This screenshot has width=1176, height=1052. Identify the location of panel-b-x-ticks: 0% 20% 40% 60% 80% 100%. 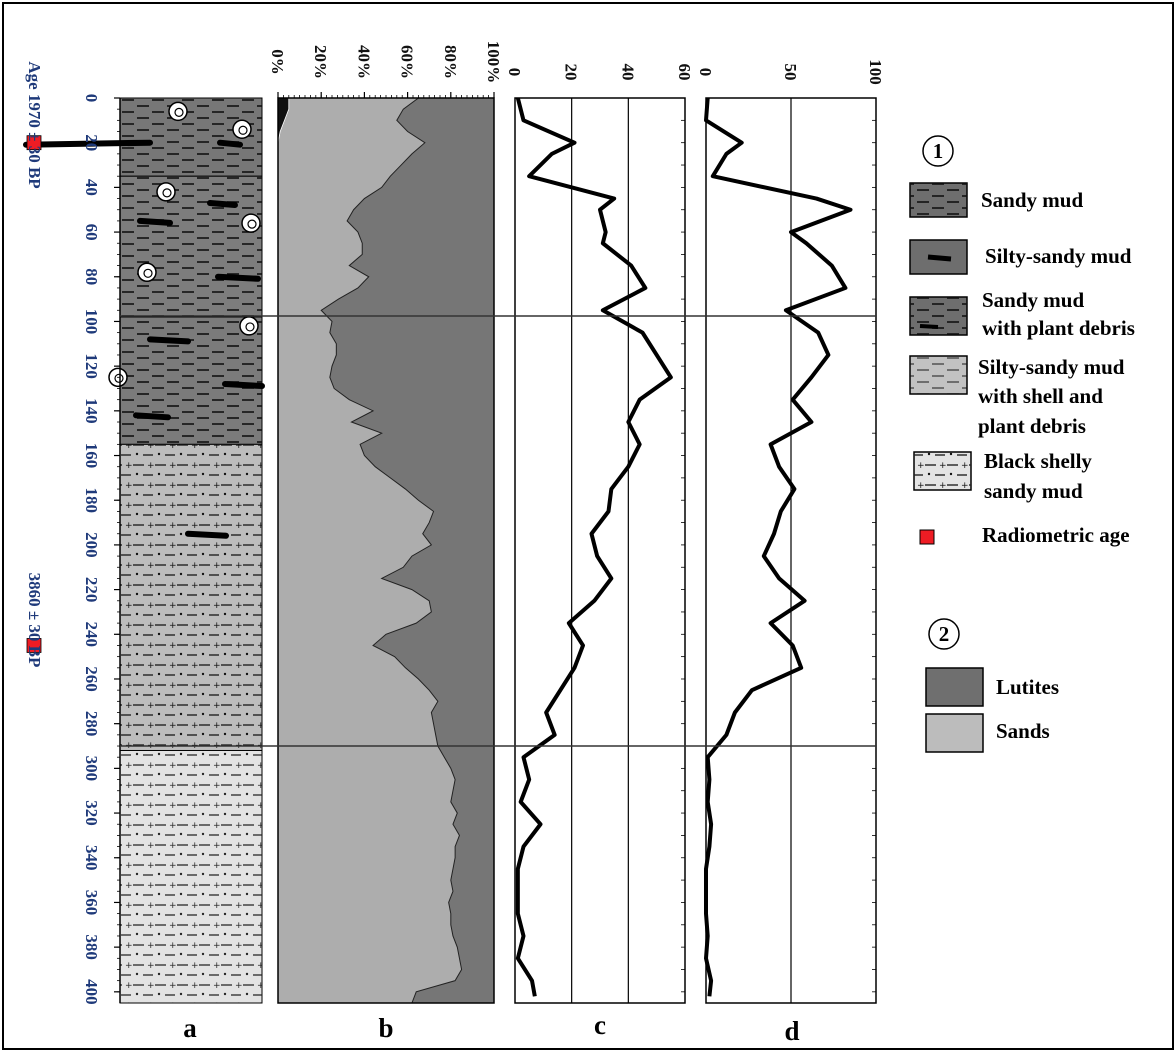
(385, 69).